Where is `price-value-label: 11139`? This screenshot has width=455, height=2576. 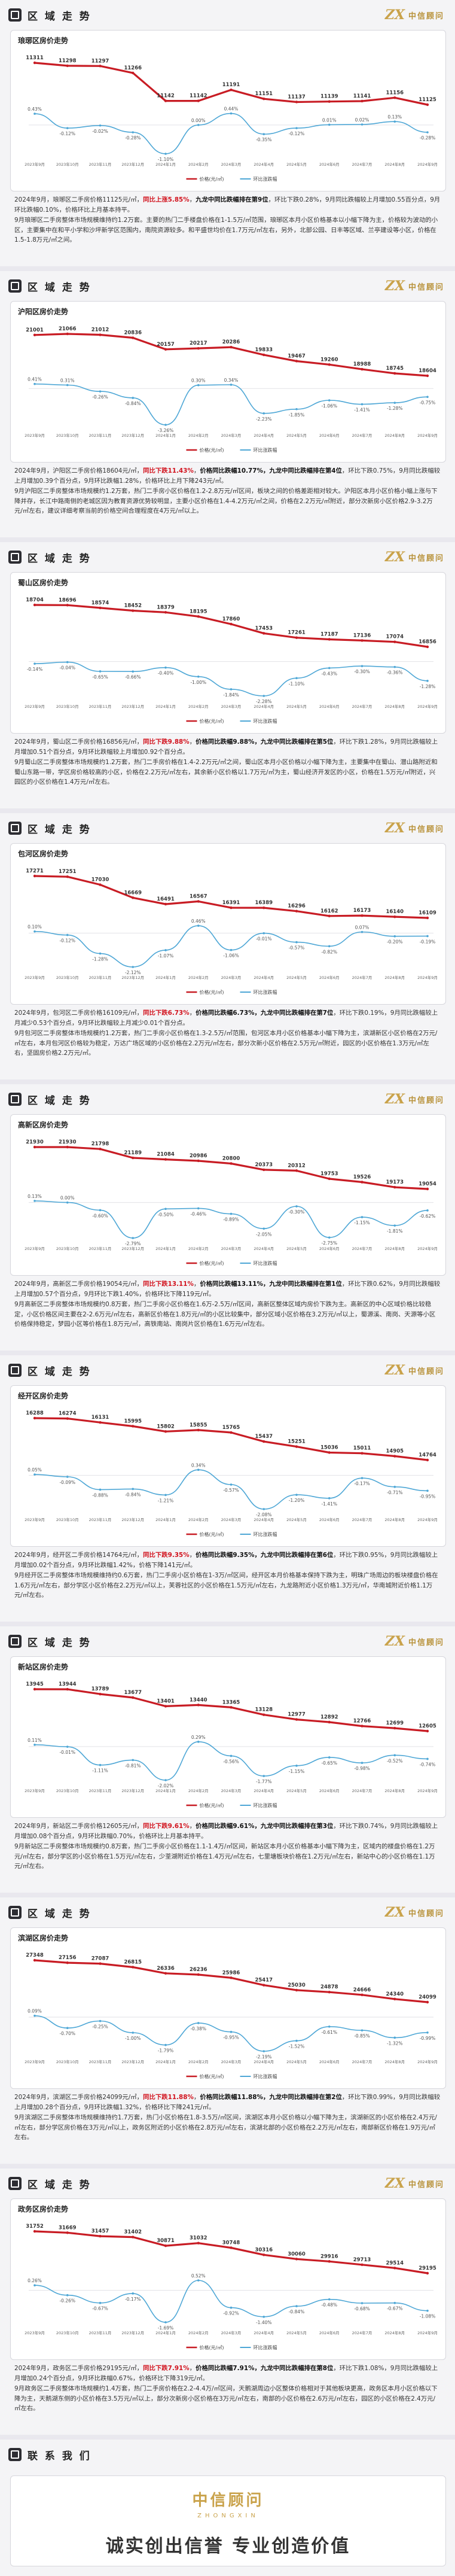
price-value-label: 11139 is located at coordinates (329, 97).